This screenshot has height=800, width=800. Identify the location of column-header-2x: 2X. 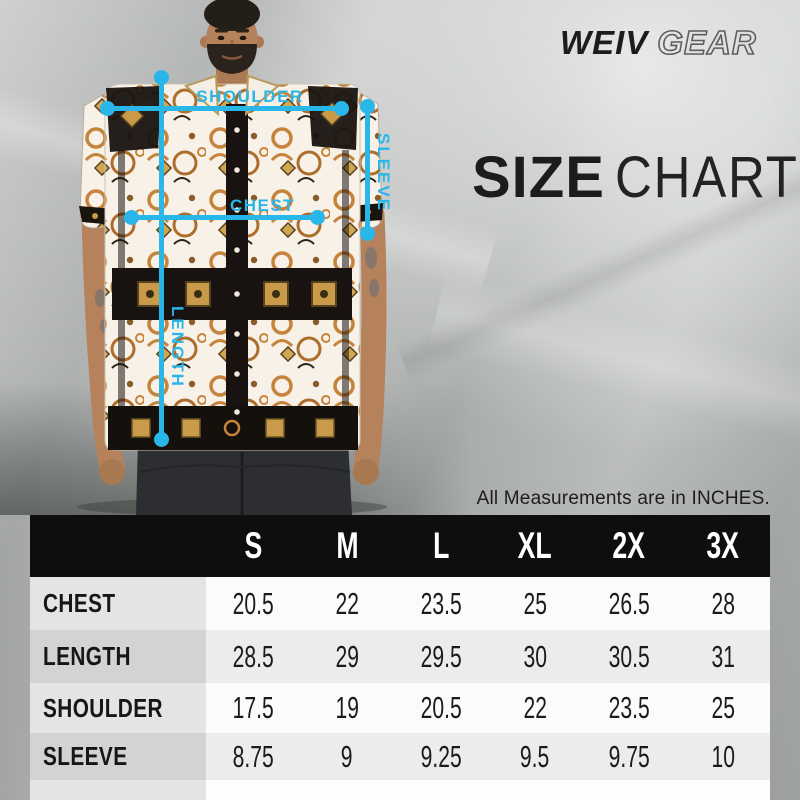
(629, 546).